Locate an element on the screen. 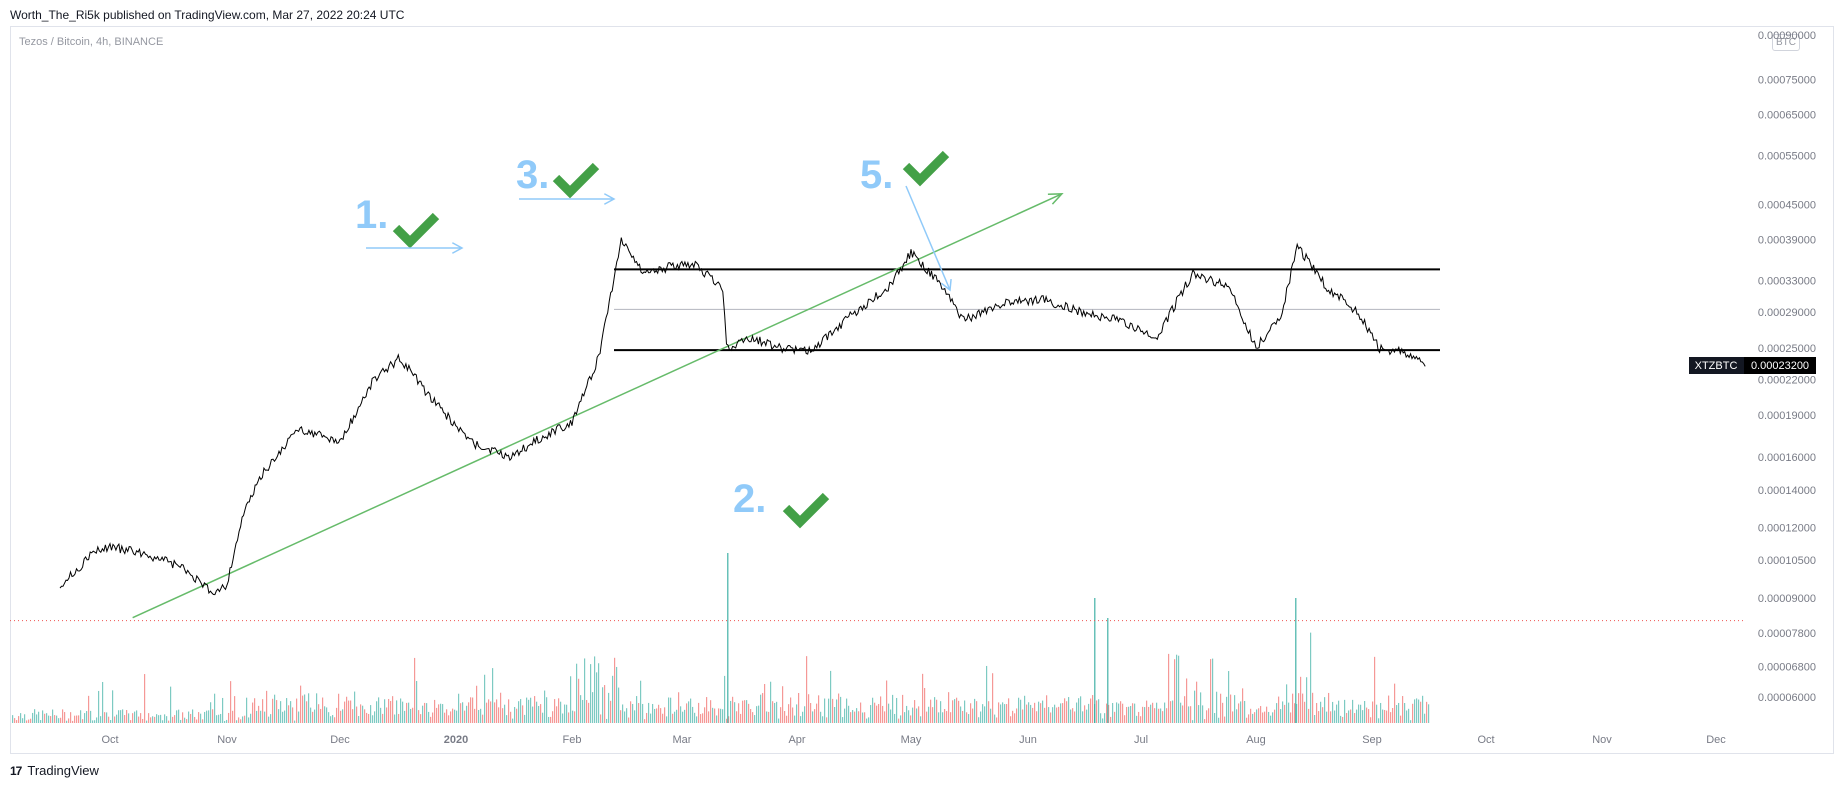 This screenshot has height=788, width=1834. x-tick-label: Jul is located at coordinates (1141, 740).